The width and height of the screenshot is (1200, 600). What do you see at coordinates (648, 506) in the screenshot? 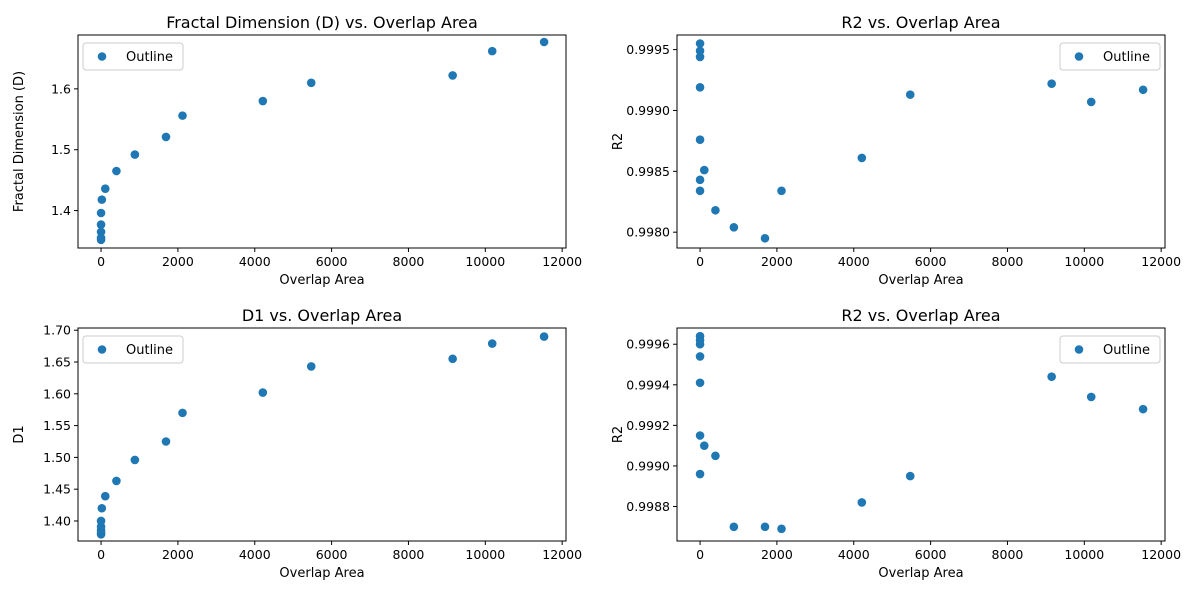
I see `y-tick-label: 0.9988` at bounding box center [648, 506].